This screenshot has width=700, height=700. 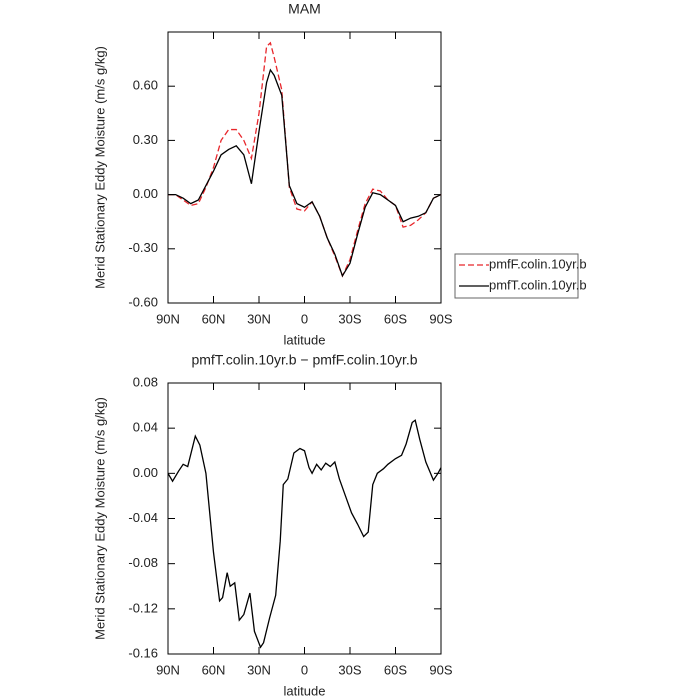 What do you see at coordinates (145, 381) in the screenshot?
I see `y-tick-label: 0.08` at bounding box center [145, 381].